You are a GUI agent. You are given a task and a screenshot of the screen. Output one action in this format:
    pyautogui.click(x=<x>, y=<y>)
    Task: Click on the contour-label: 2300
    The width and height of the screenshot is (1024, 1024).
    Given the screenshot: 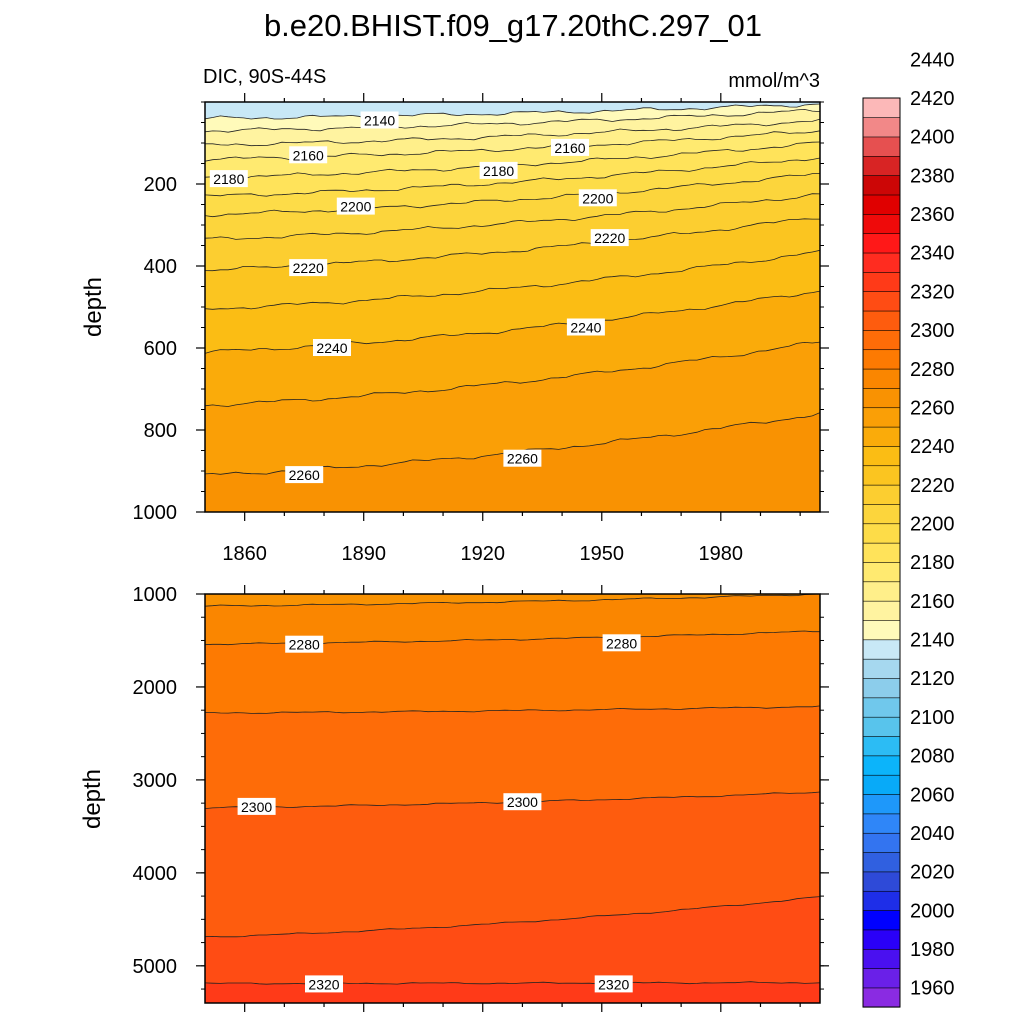 What is the action you would take?
    pyautogui.click(x=256, y=806)
    